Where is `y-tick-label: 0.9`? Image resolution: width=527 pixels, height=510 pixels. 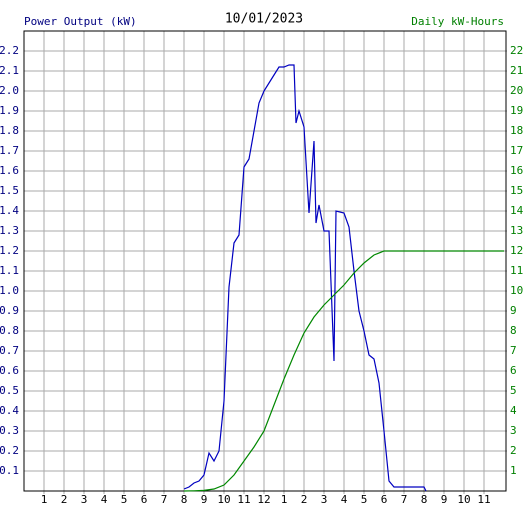 y-tick-label: 0.9 is located at coordinates (9, 310).